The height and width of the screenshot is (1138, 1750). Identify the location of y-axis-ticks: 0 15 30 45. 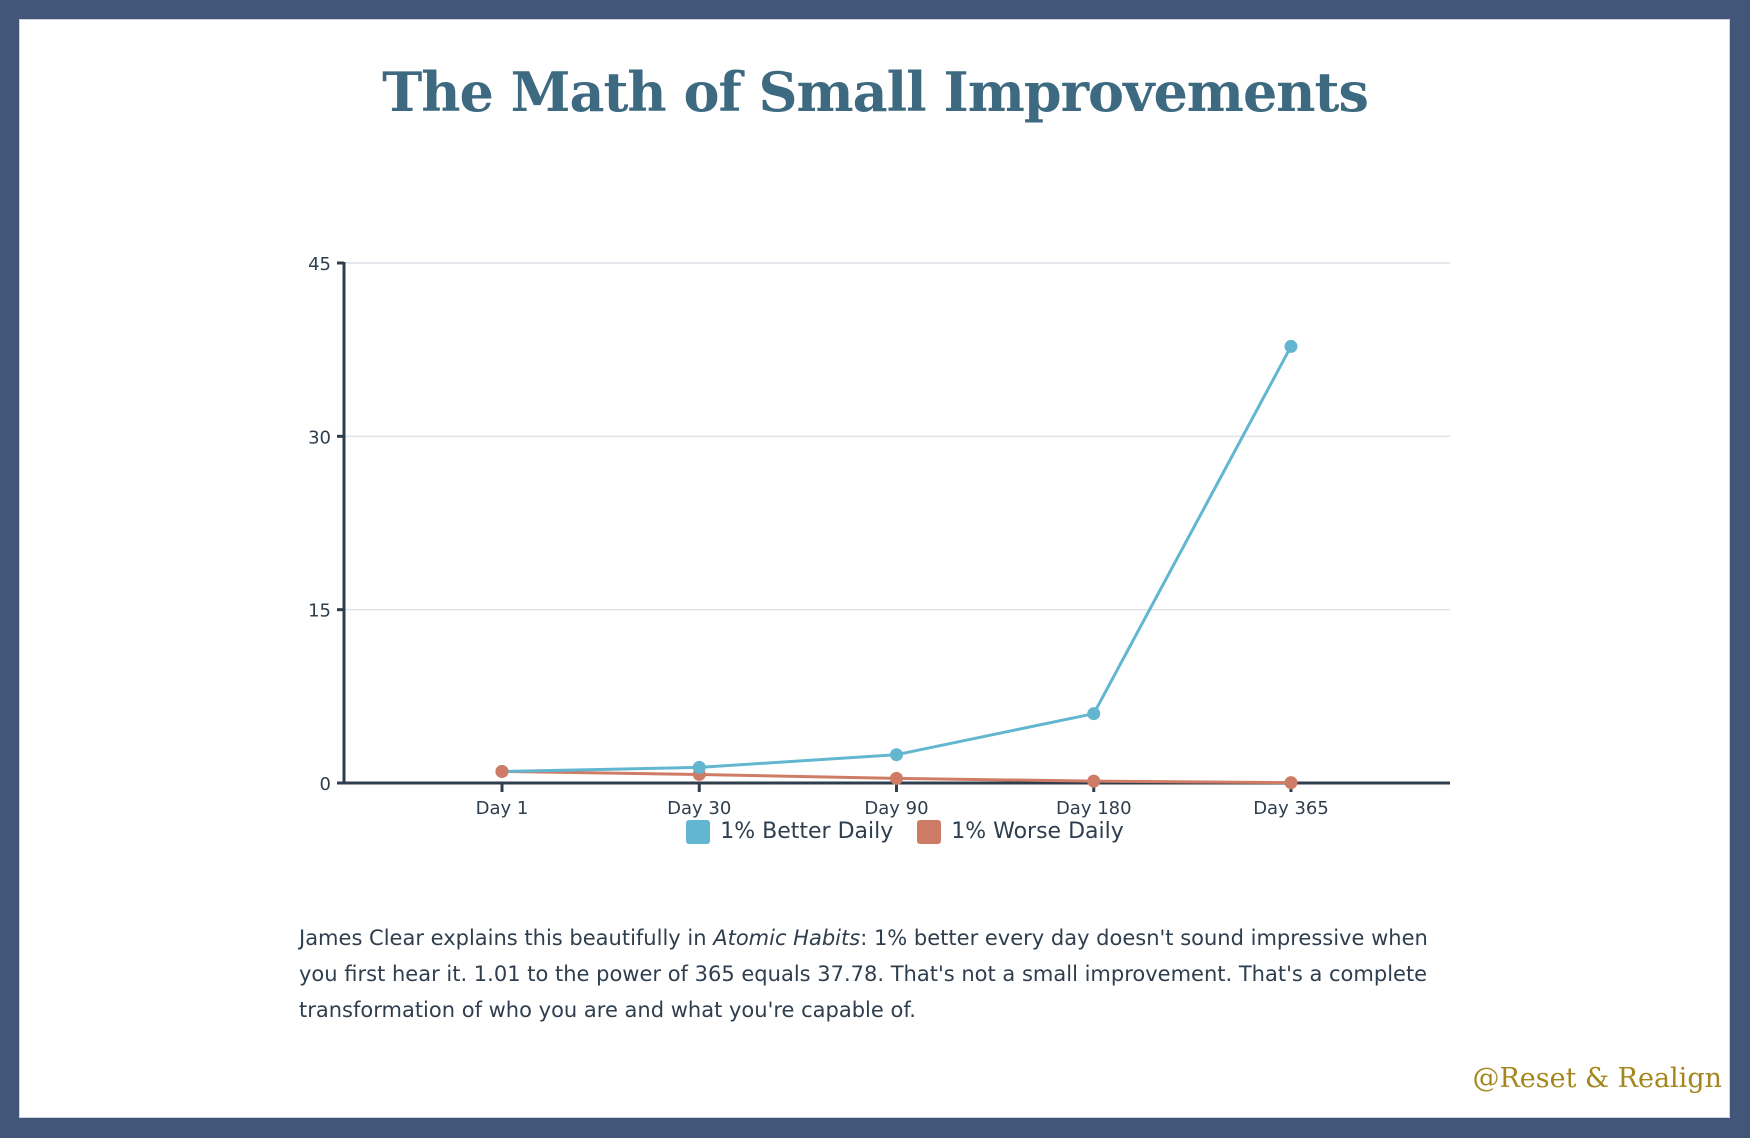
(326, 524).